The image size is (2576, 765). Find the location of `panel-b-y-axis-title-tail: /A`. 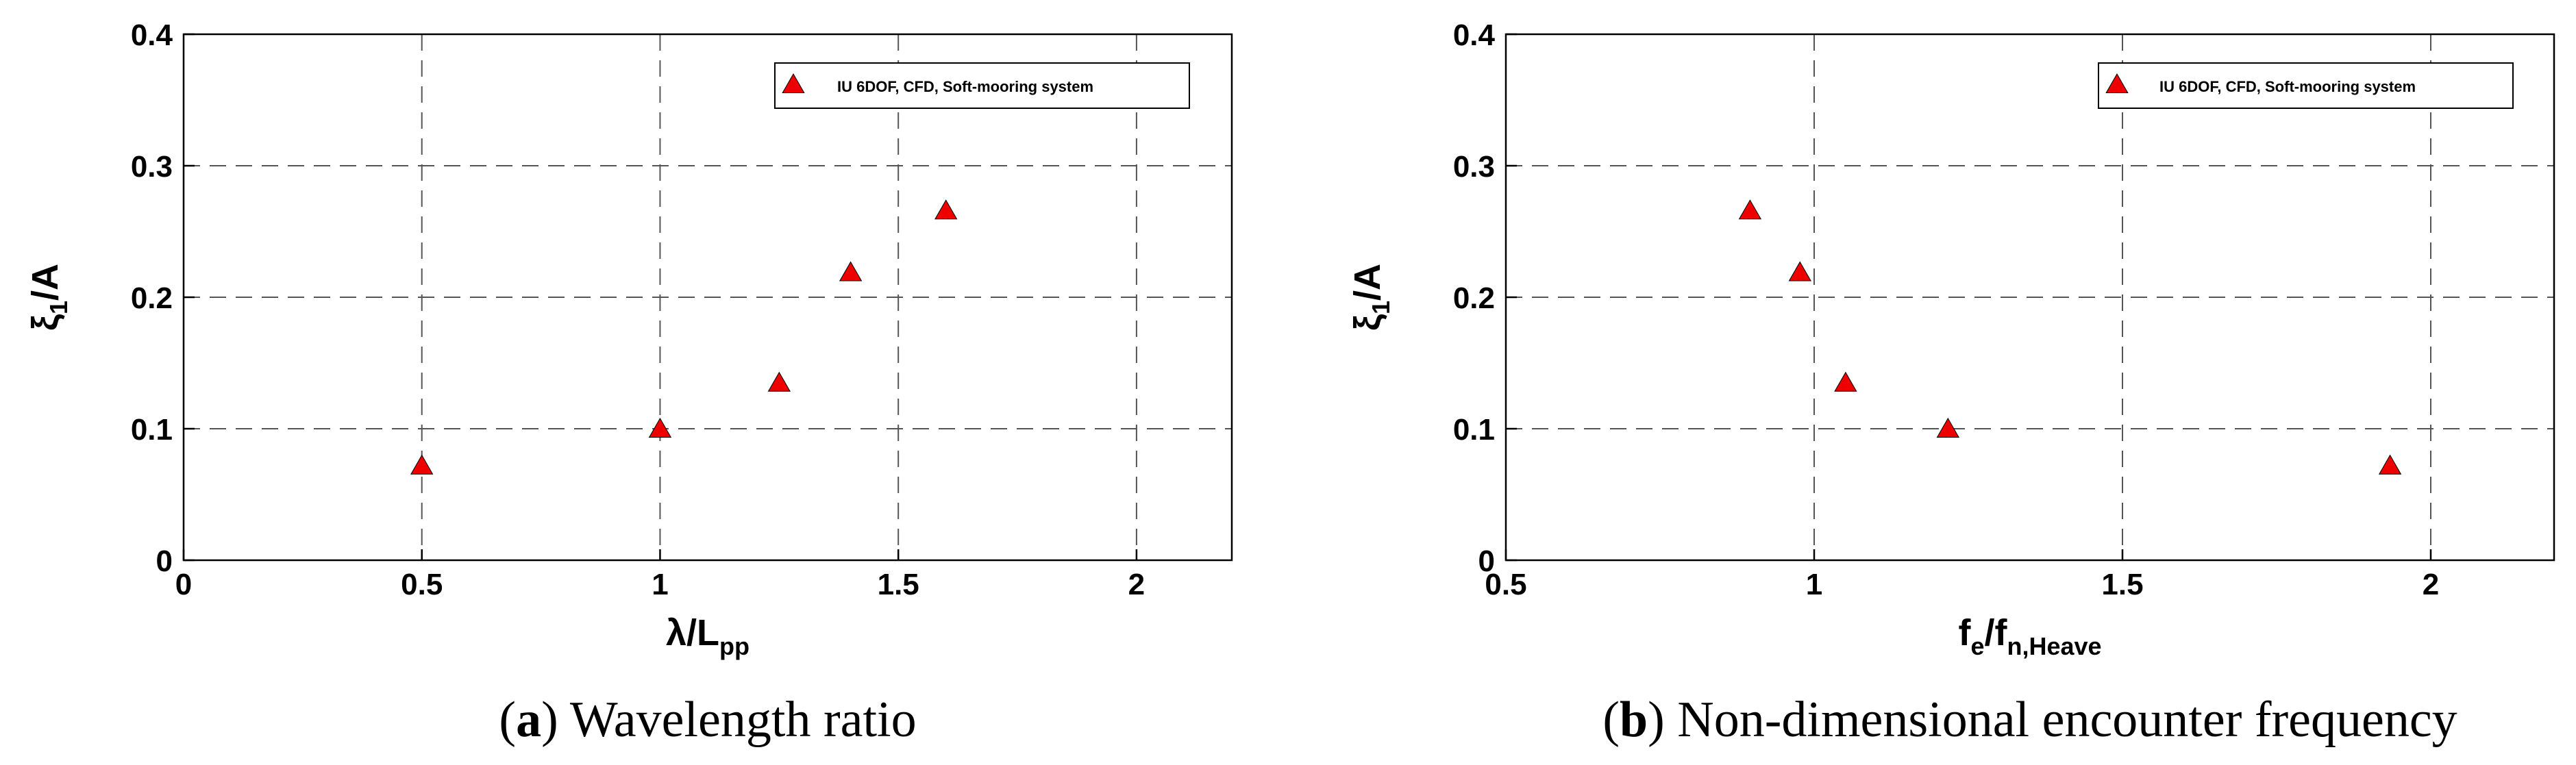

panel-b-y-axis-title-tail: /A is located at coordinates (1367, 282).